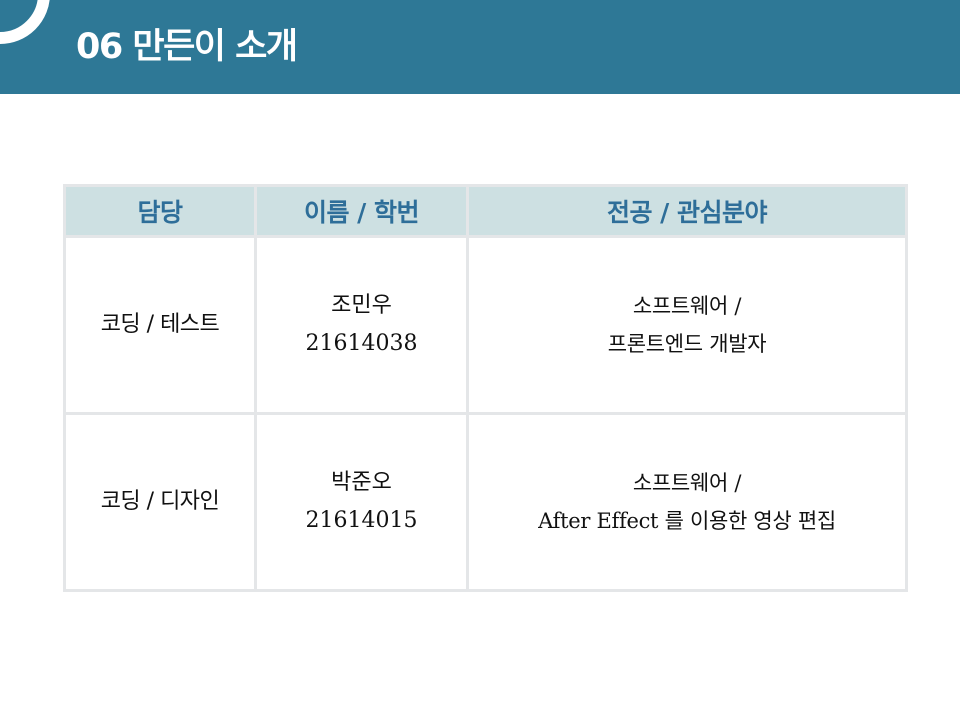 Image resolution: width=960 pixels, height=720 pixels. What do you see at coordinates (480, 47) in the screenshot?
I see `header-bar: 06 만든이 소개` at bounding box center [480, 47].